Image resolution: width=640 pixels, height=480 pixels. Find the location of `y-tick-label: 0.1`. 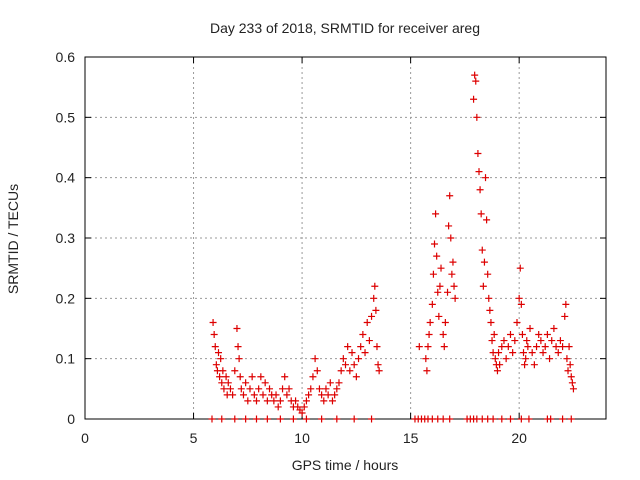

y-tick-label: 0.1 is located at coordinates (66, 359).